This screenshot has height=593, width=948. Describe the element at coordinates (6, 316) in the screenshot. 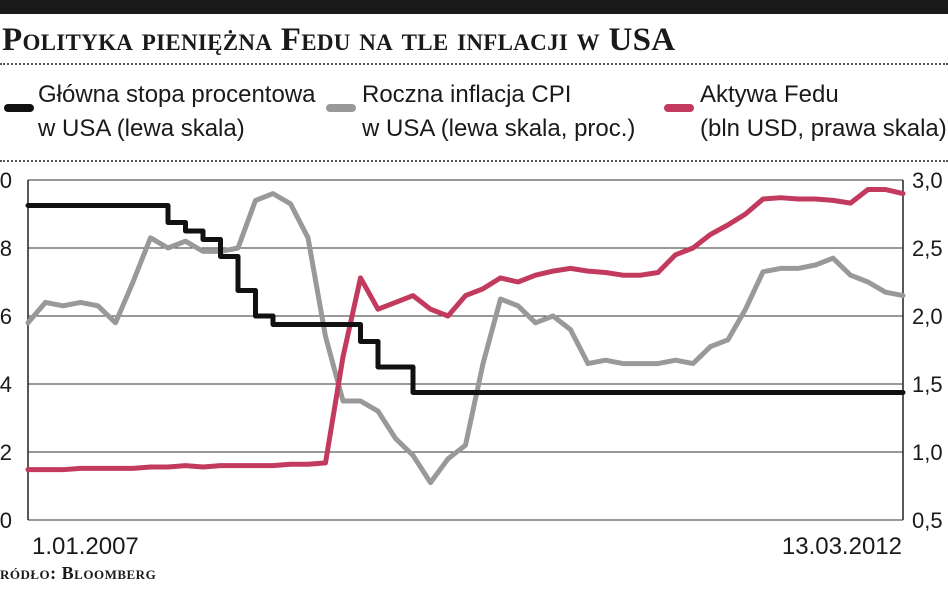

I see `left-tick-label: 6` at that location.